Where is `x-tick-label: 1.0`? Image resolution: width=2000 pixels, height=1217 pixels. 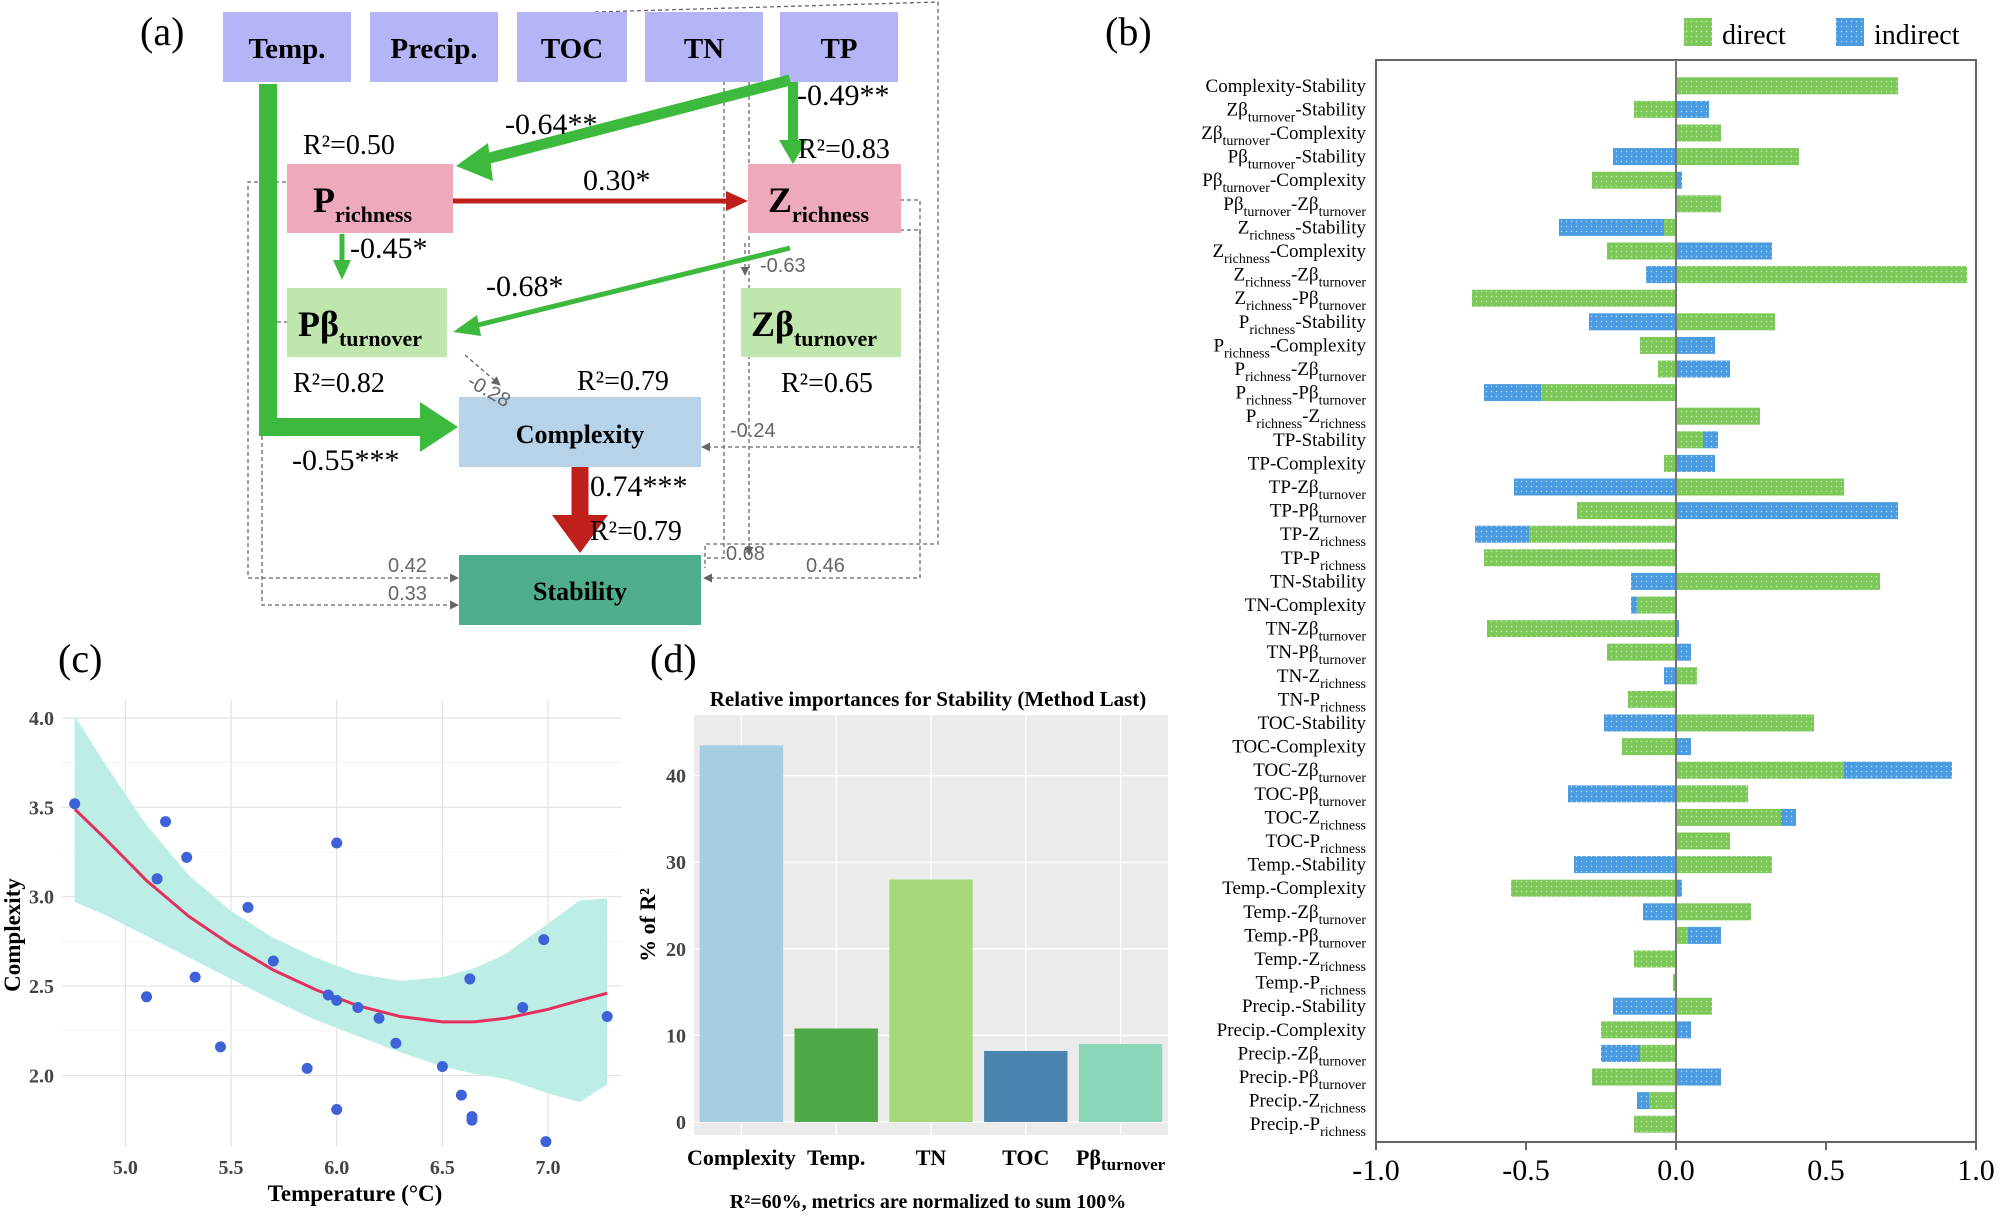 x-tick-label: 1.0 is located at coordinates (1976, 1170).